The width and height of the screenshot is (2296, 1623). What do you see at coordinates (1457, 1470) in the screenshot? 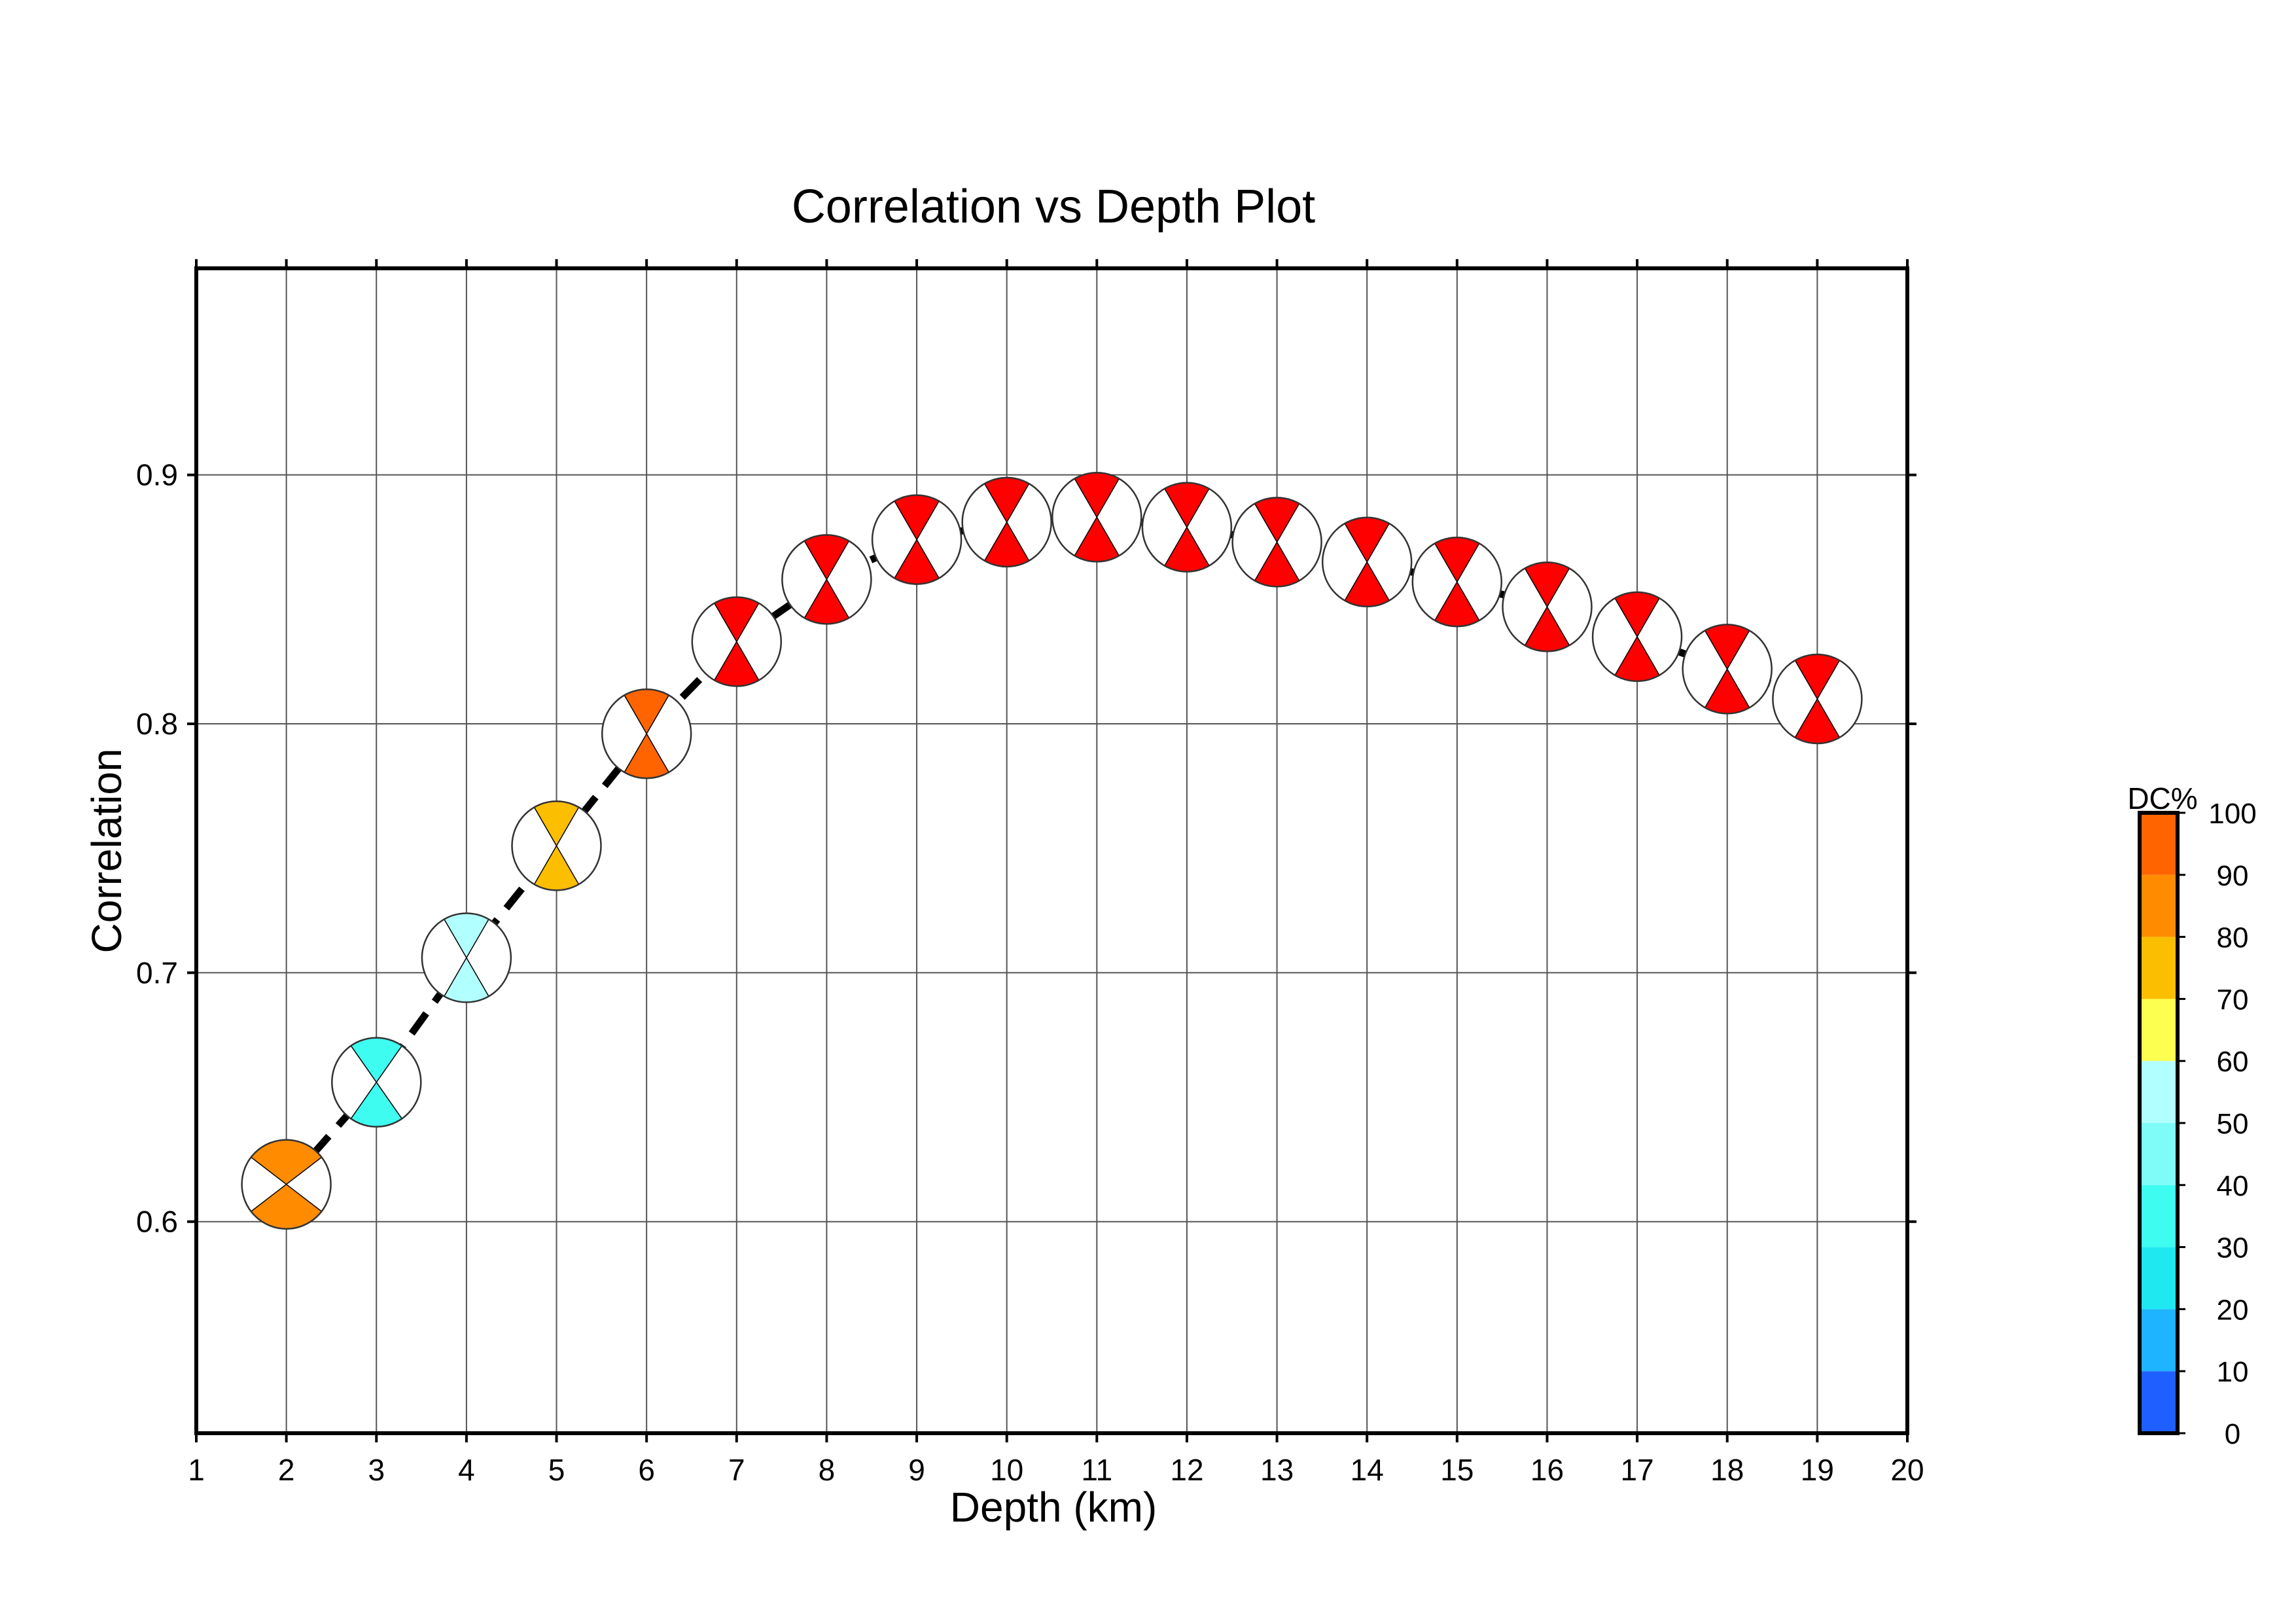
I see `x-tick-label: 15` at bounding box center [1457, 1470].